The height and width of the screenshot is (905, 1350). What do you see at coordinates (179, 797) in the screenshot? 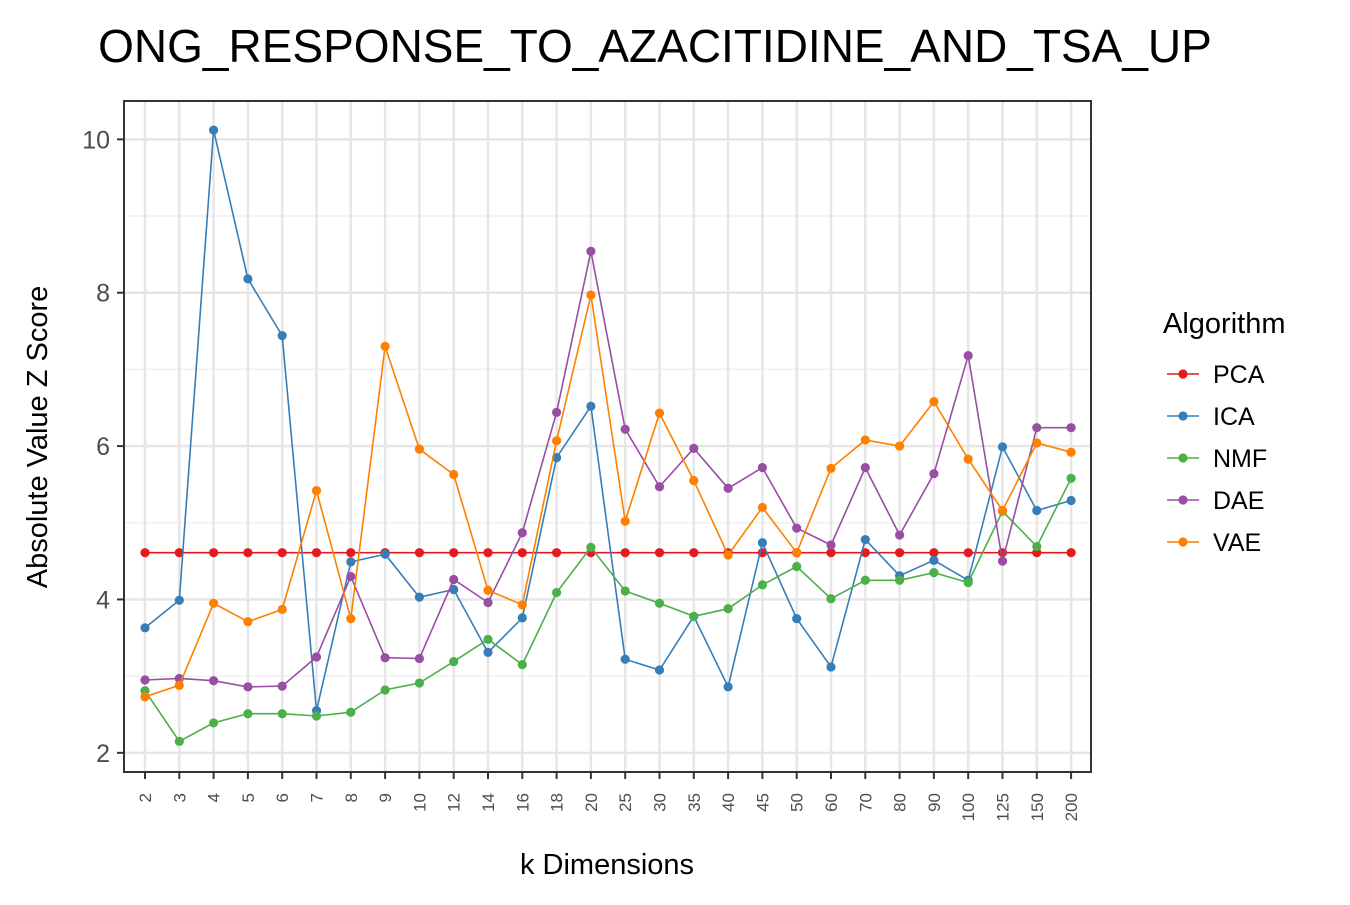
I see `x-tick-label: 3` at bounding box center [179, 797].